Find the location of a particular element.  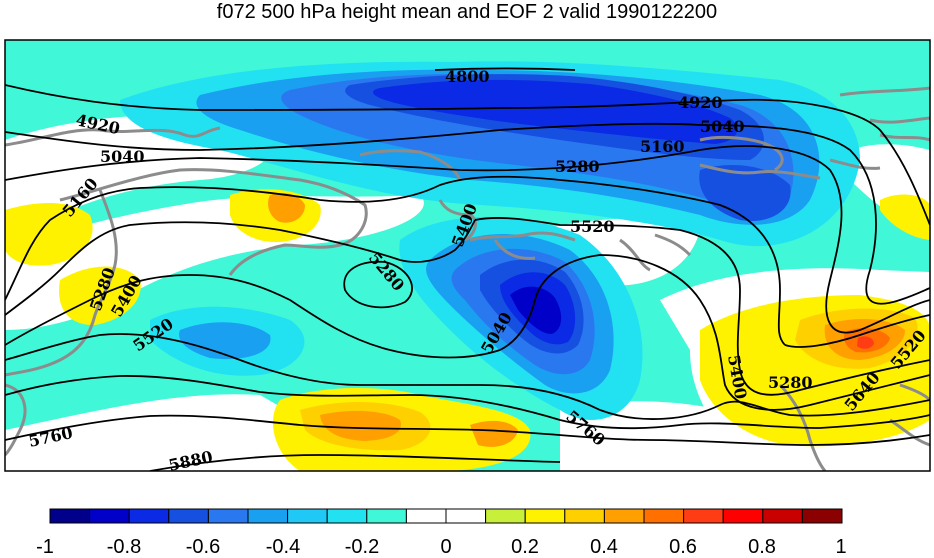

contour-label-4800: 4800 is located at coordinates (467, 76).